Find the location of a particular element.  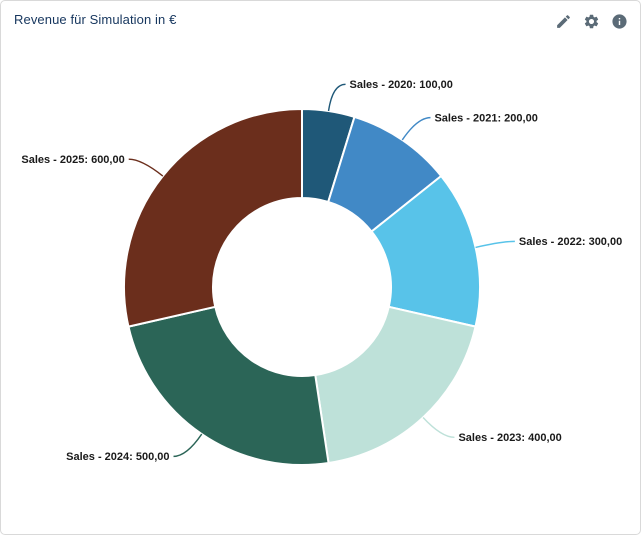

info-icon is located at coordinates (619, 21).